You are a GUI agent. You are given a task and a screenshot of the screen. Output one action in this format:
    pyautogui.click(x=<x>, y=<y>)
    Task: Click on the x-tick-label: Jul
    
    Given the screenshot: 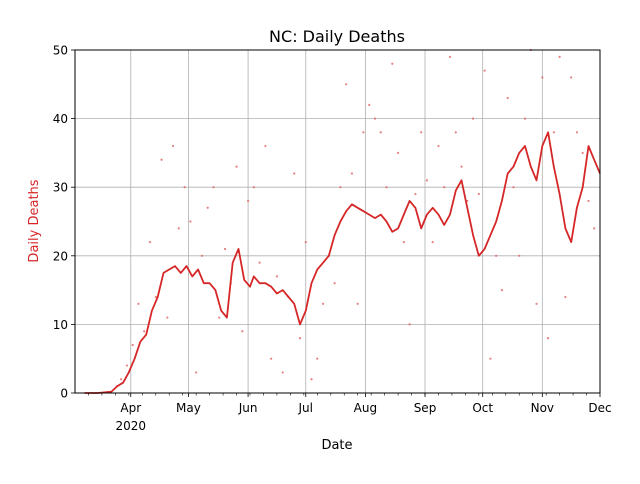 What is the action you would take?
    pyautogui.click(x=305, y=408)
    